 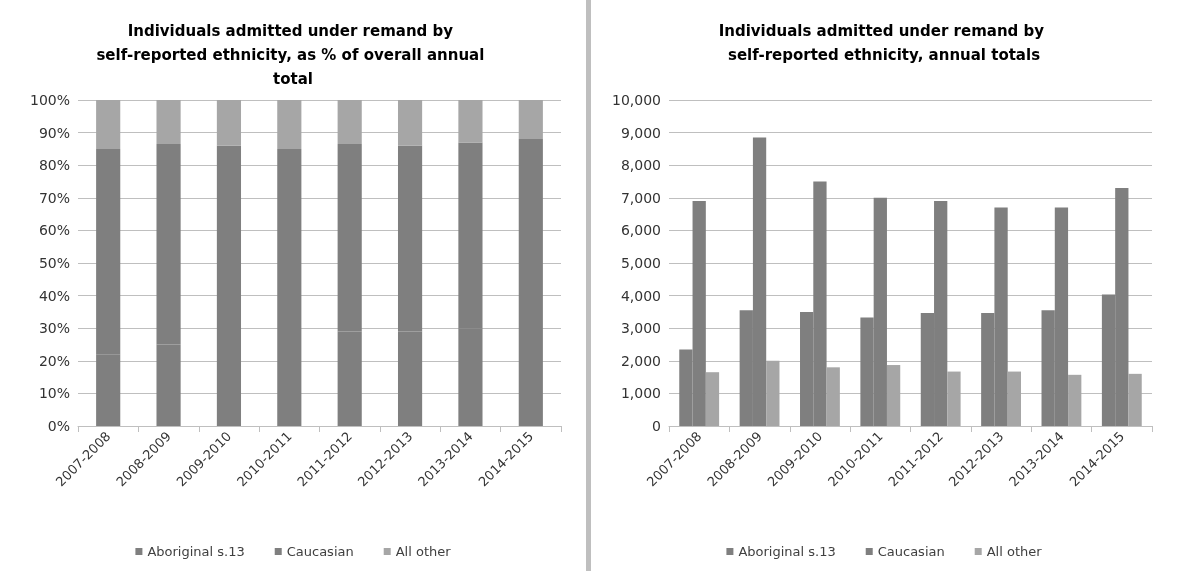 I want to click on y-tick-label: 100%, so click(x=49, y=100).